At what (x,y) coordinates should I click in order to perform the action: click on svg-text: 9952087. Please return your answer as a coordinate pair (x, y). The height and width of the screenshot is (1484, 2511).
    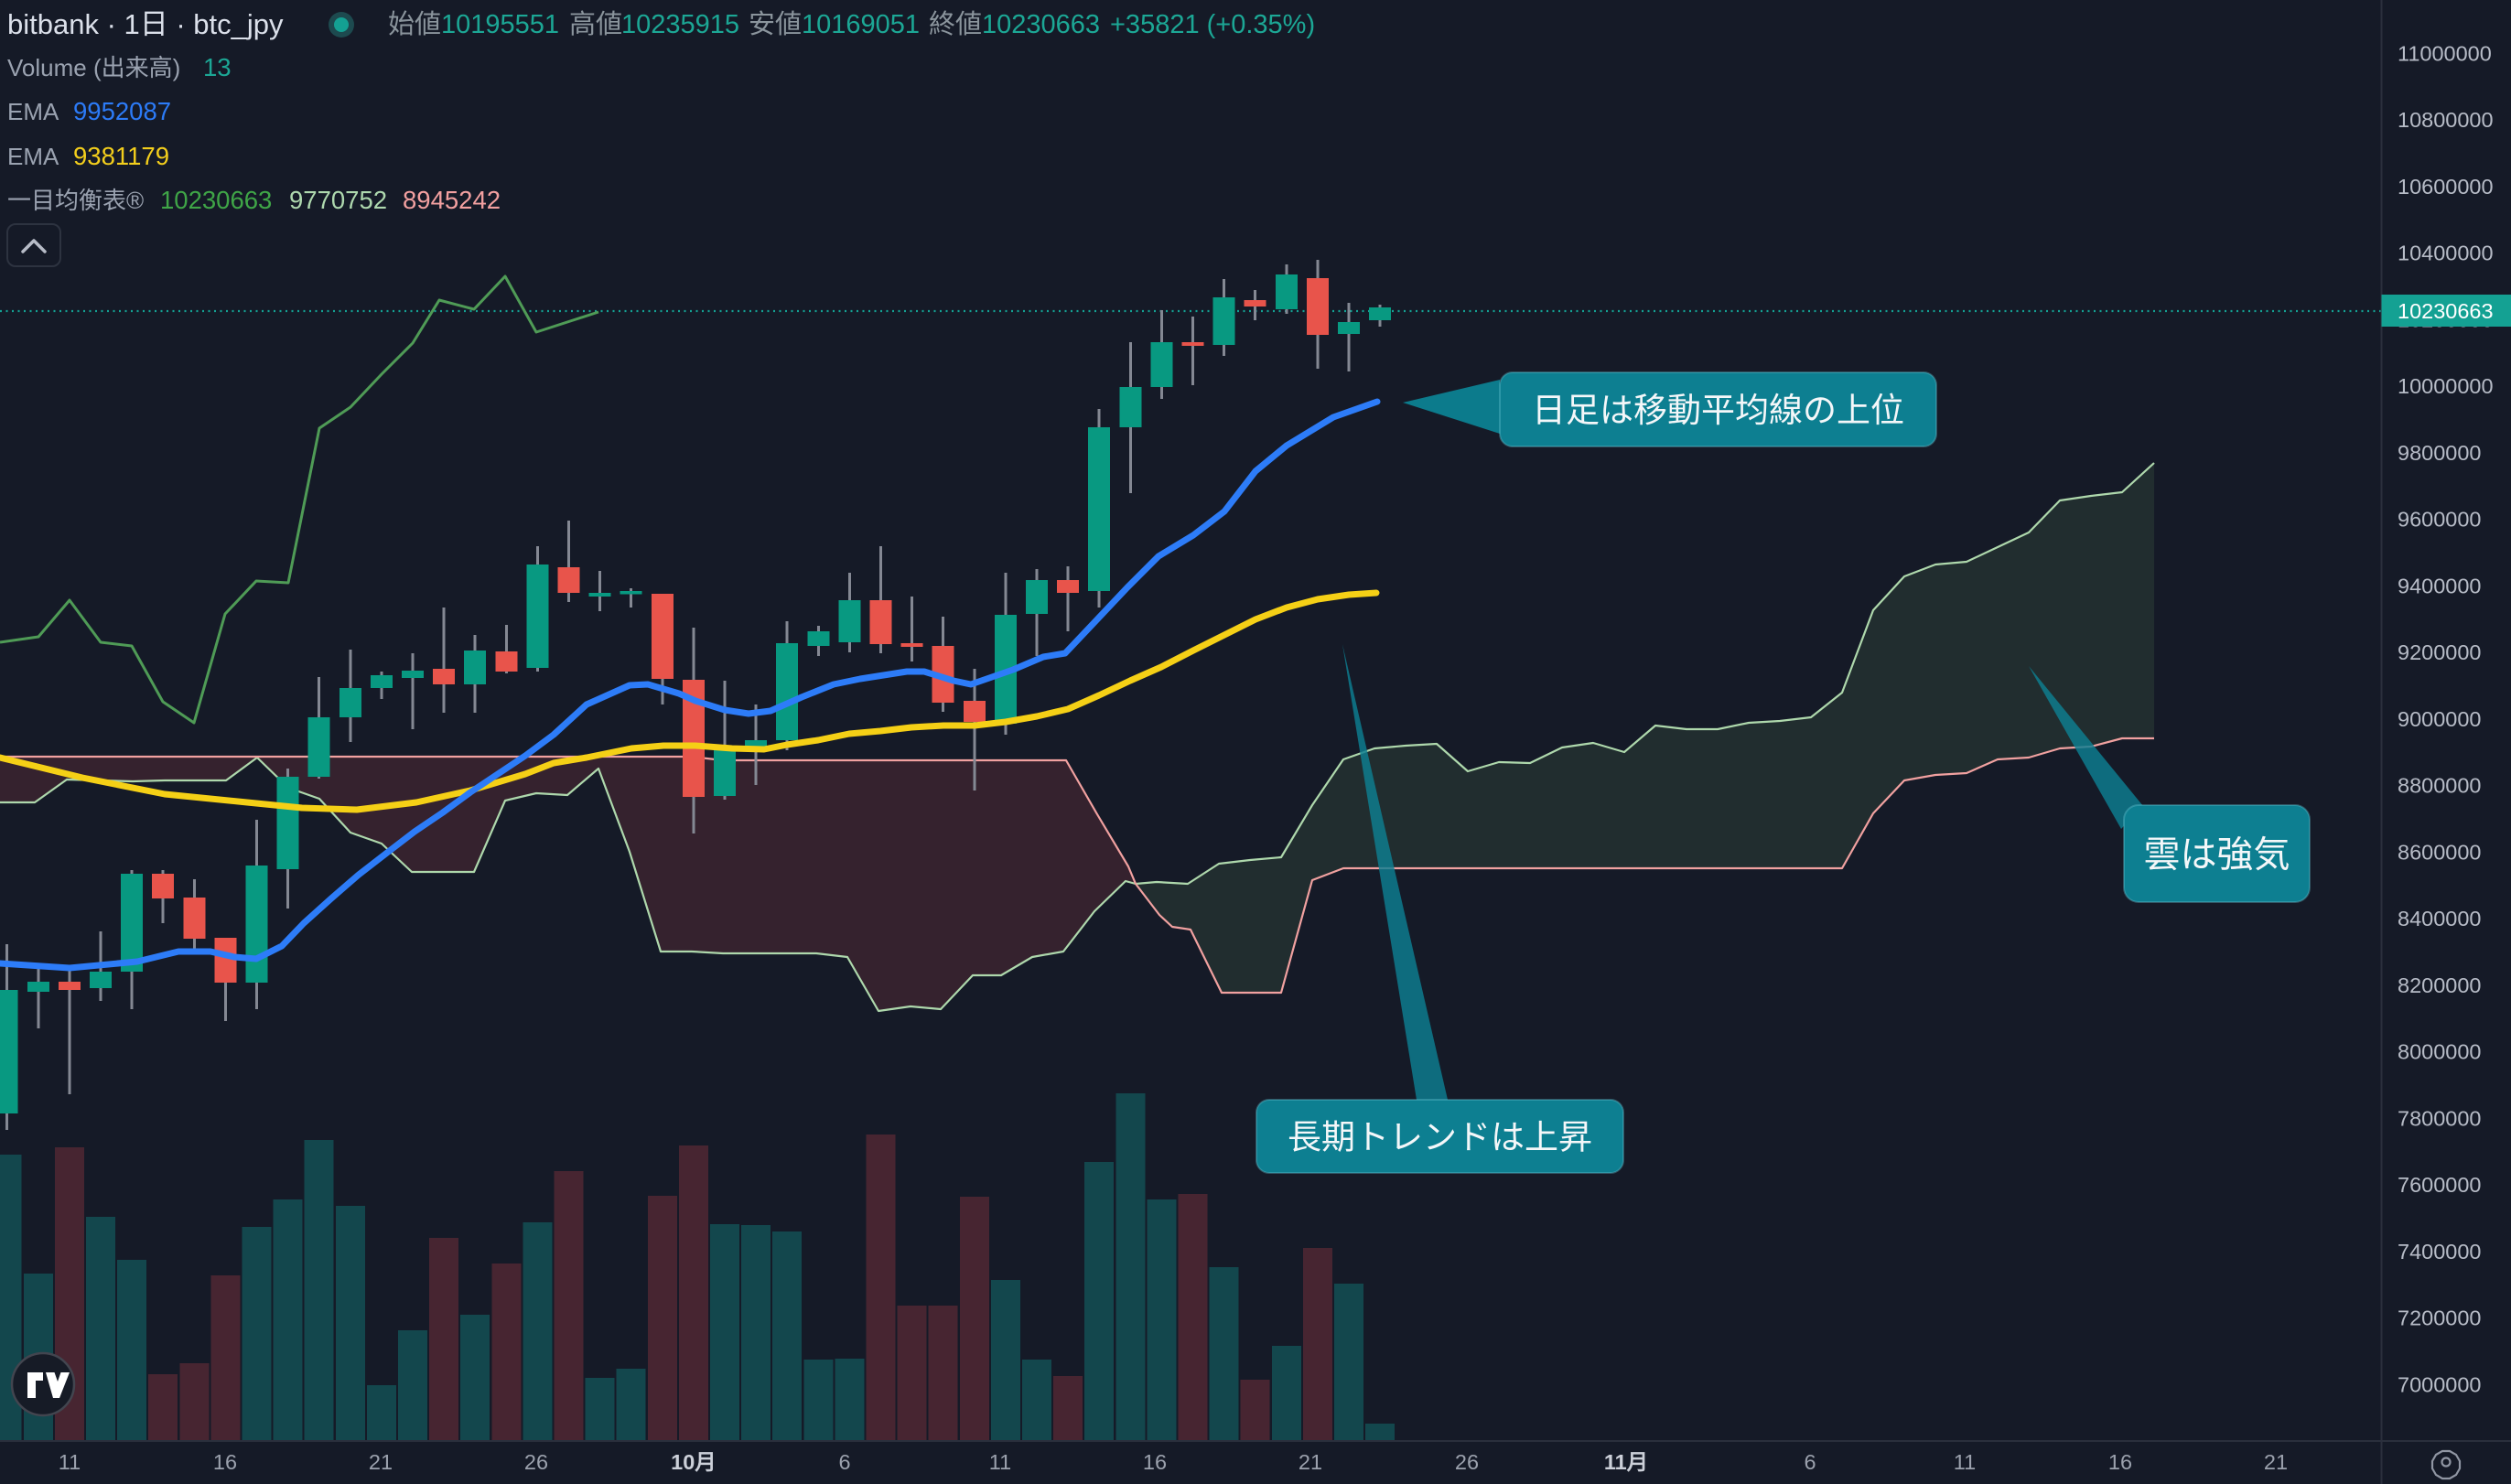
    Looking at the image, I should click on (122, 111).